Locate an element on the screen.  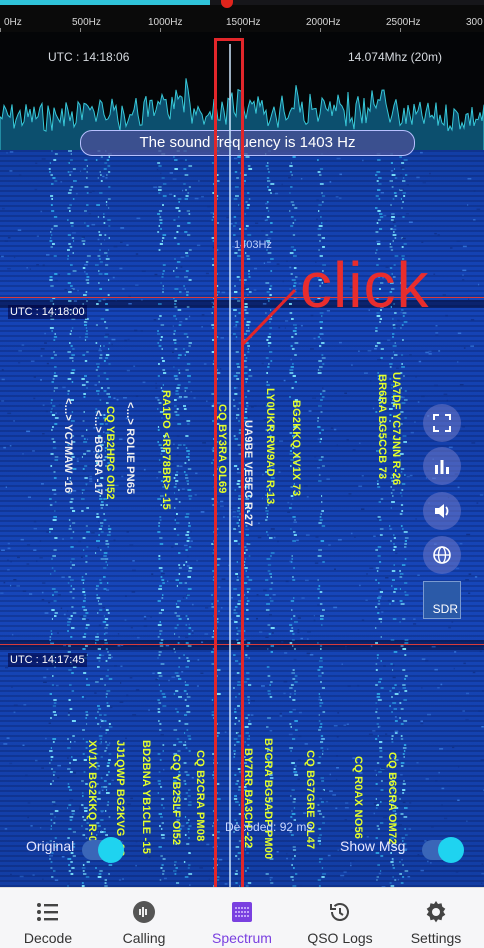
nav-calling: Calling is located at coordinates (144, 918).